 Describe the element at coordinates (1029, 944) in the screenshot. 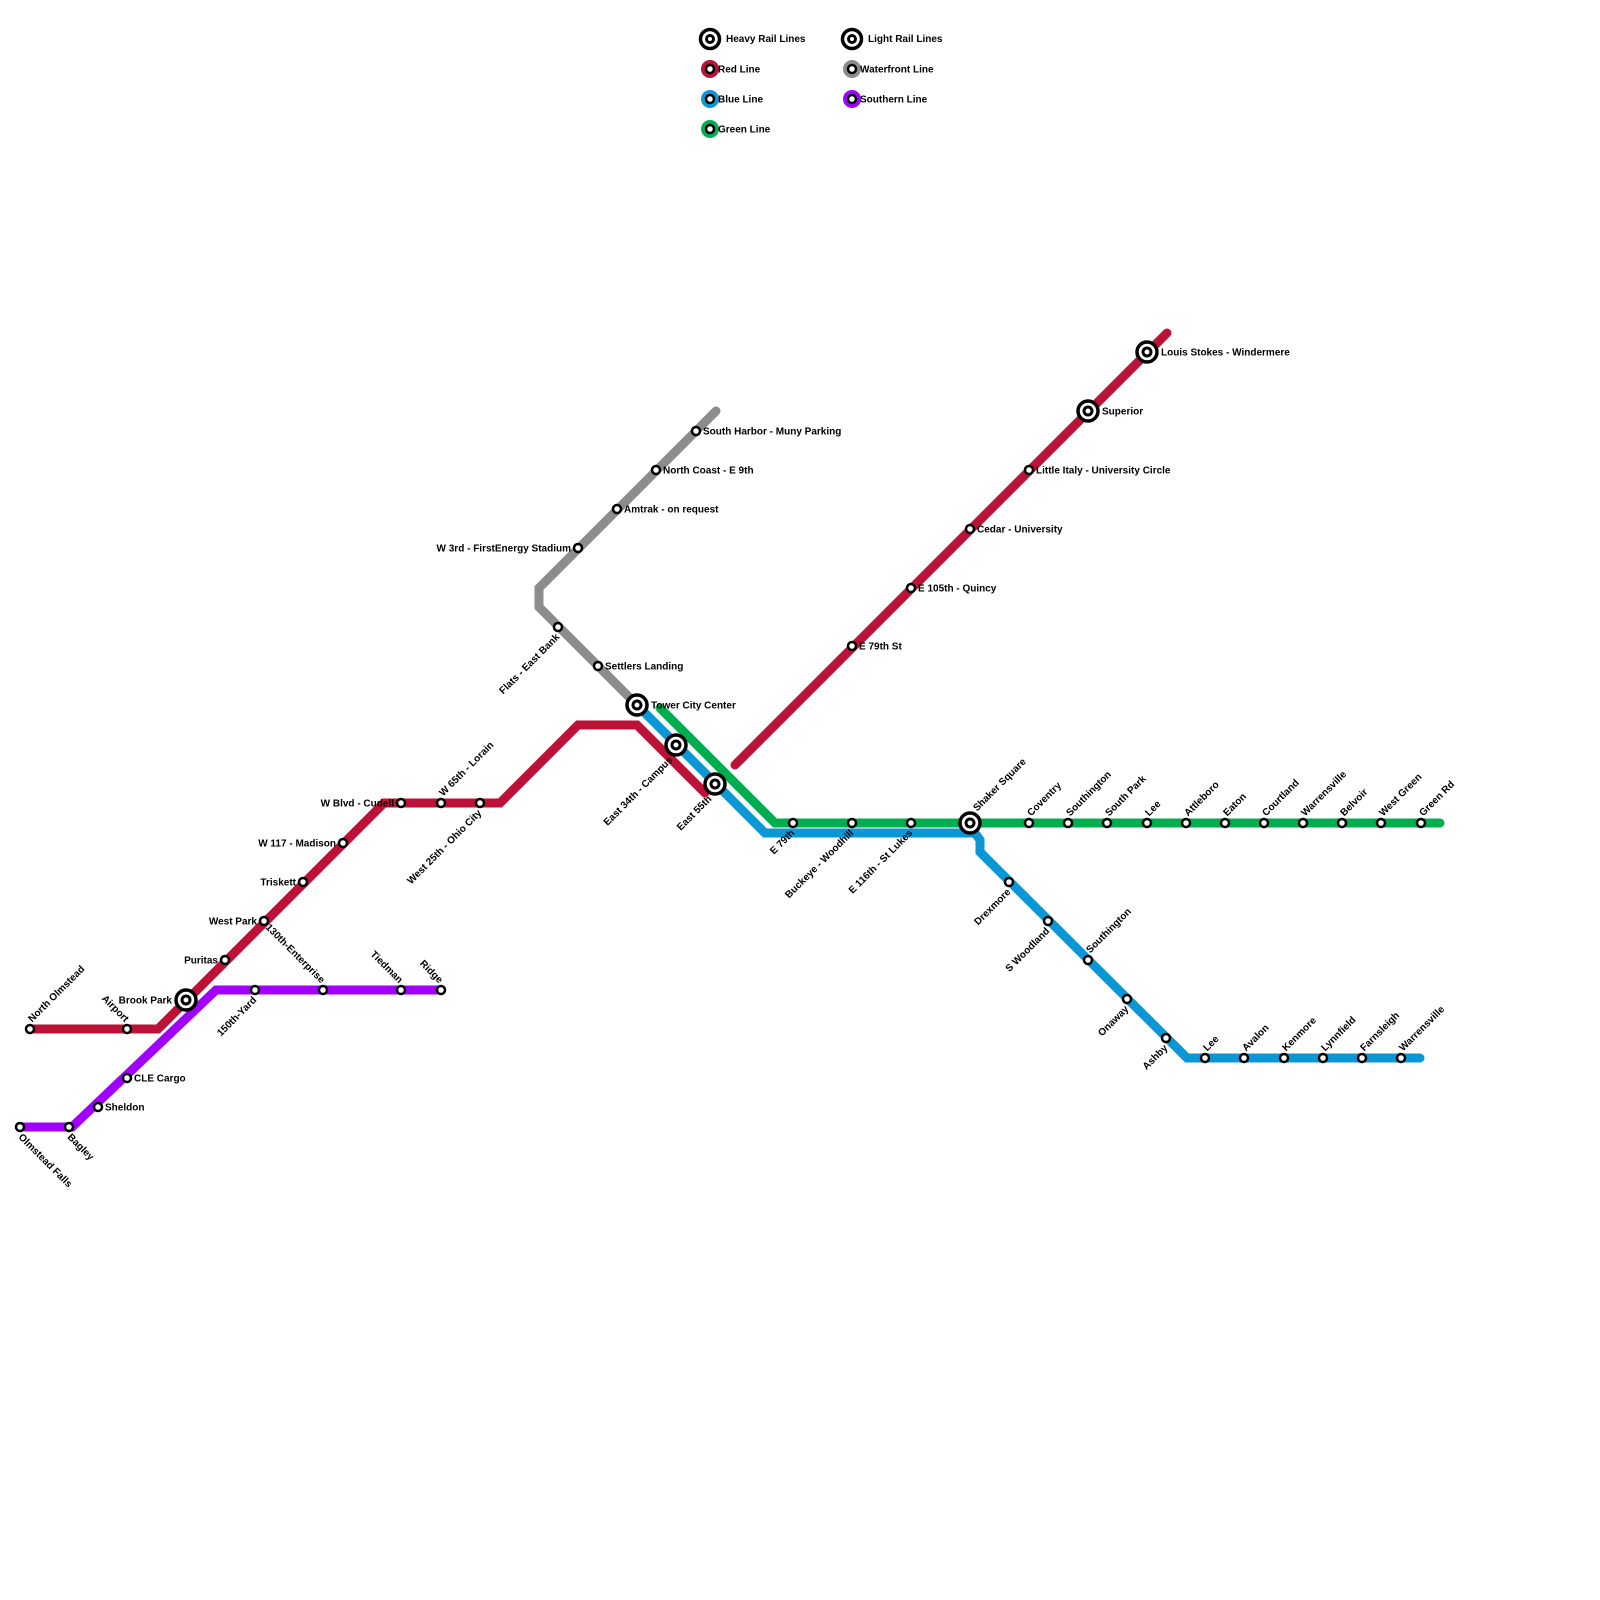

I see `station-s-woodland: S Woodland` at that location.